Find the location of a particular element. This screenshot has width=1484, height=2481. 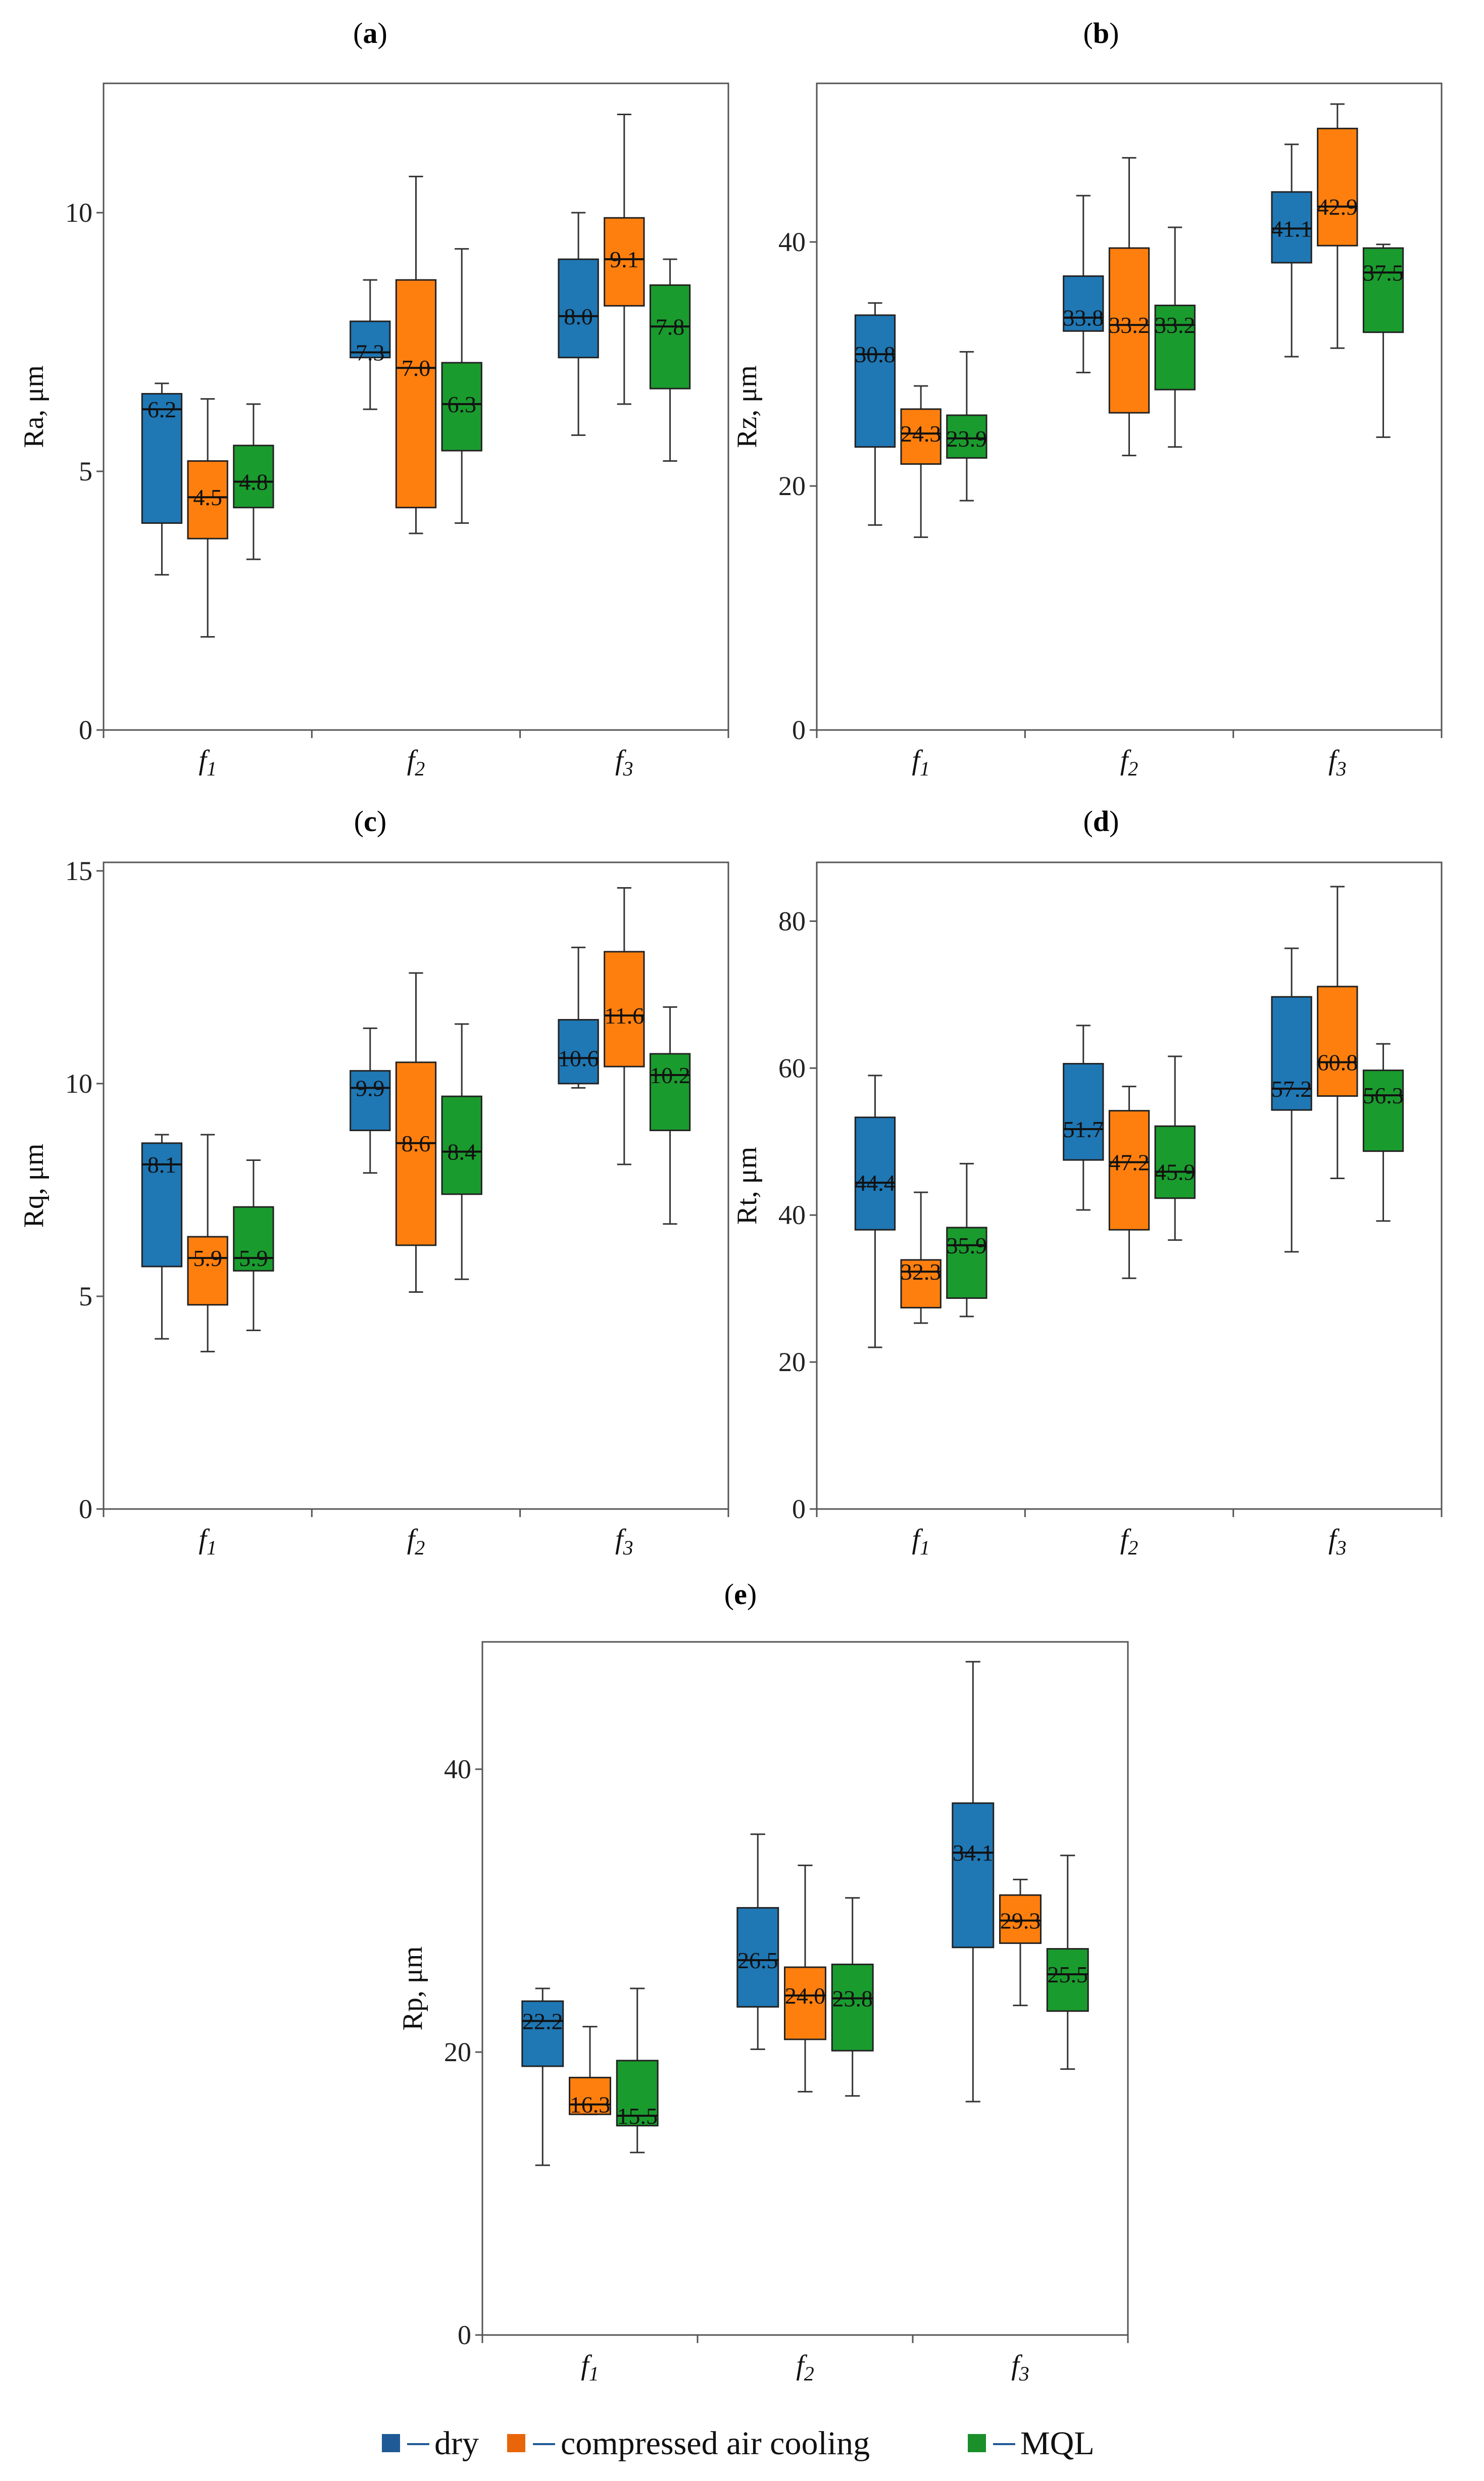

legend-swatch-dry is located at coordinates (391, 2443).